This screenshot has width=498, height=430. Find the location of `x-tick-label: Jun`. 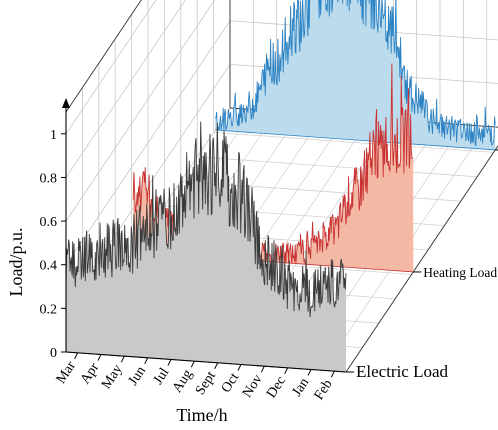

x-tick-label: Jun is located at coordinates (137, 376).